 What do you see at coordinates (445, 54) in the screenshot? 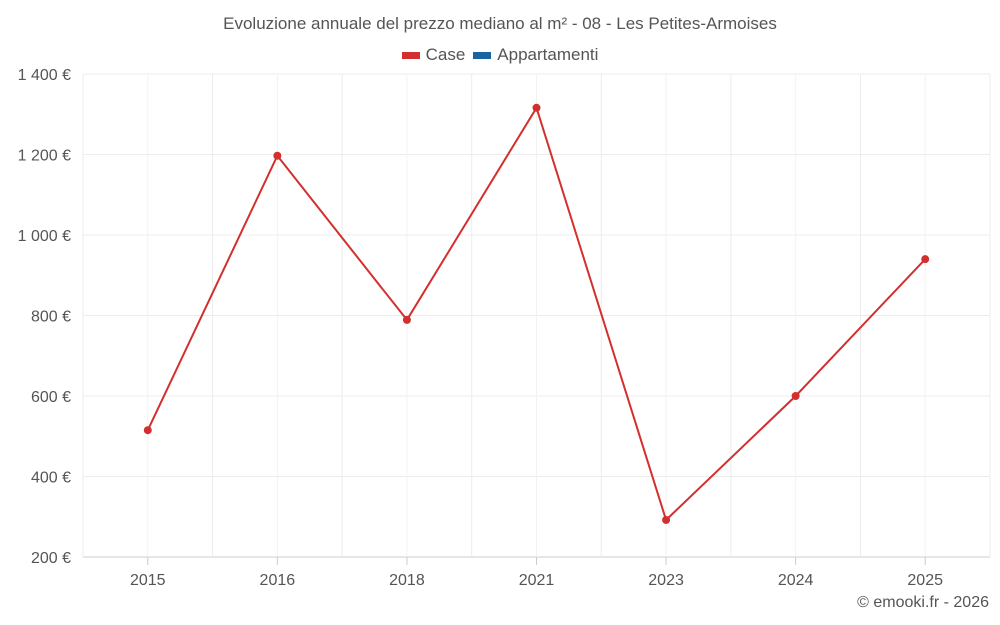
I see `legend-label-case: Case` at bounding box center [445, 54].